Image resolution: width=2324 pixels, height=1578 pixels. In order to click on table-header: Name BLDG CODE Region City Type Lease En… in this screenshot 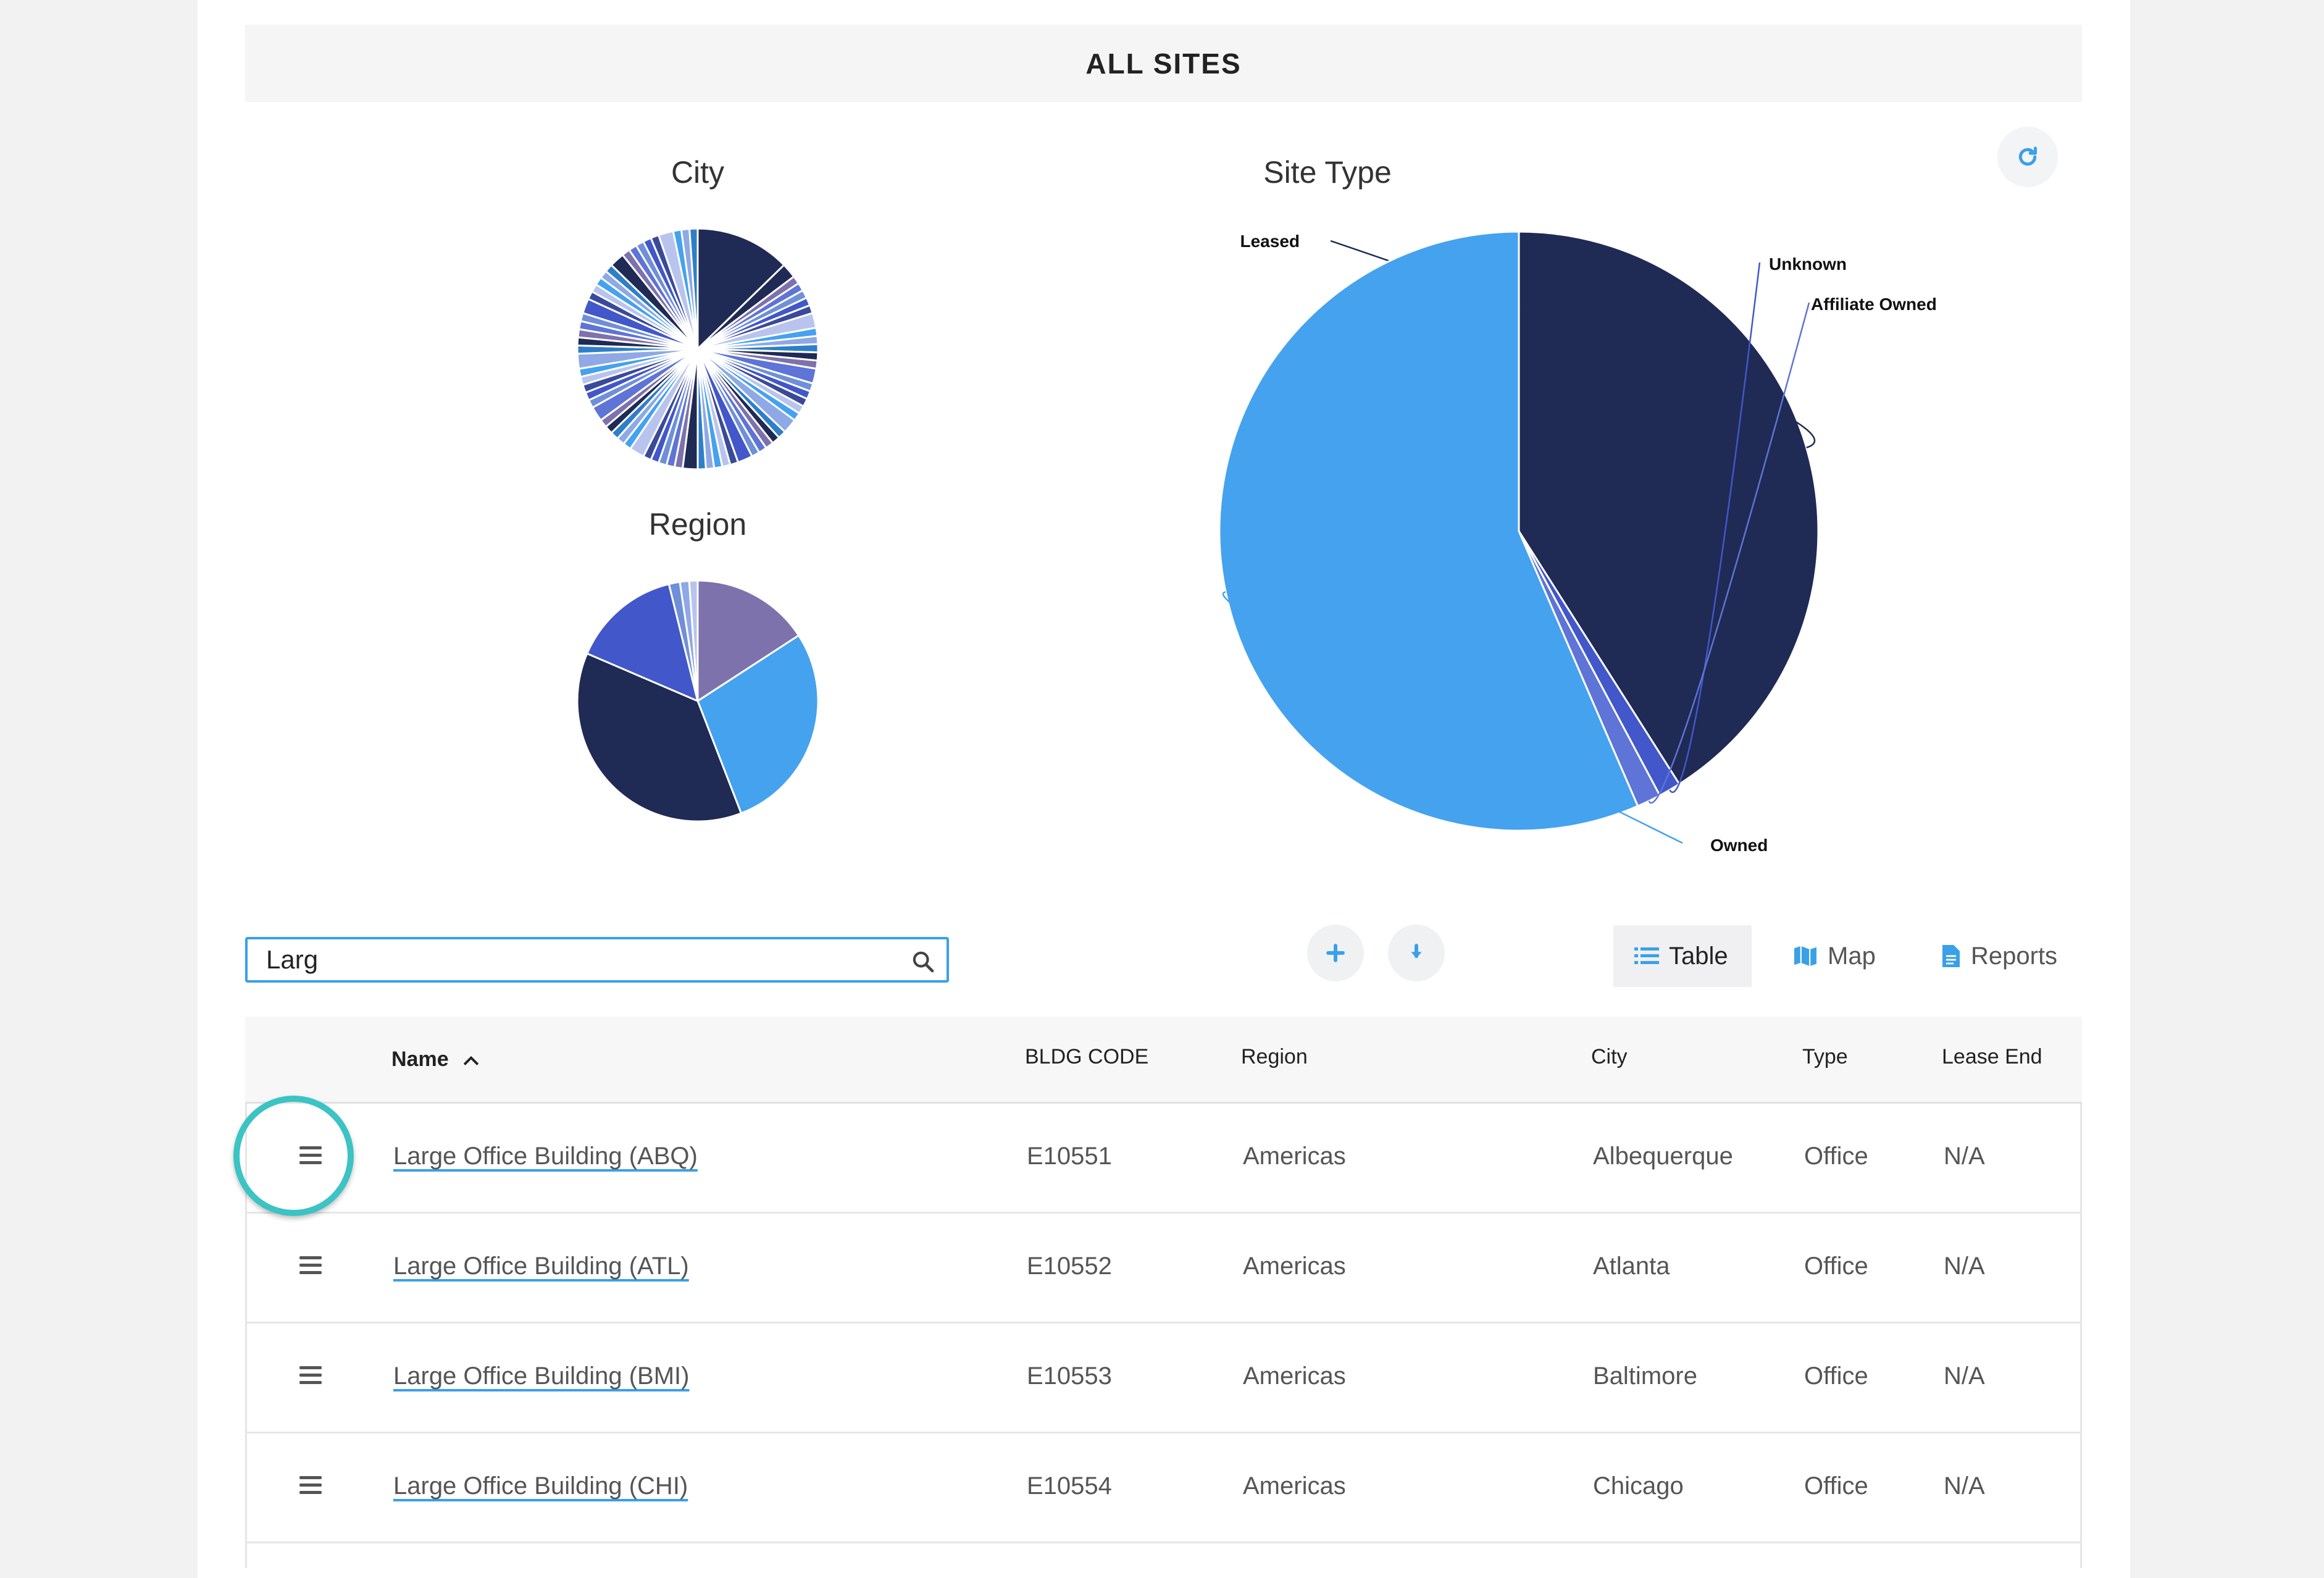, I will do `click(1163, 1060)`.